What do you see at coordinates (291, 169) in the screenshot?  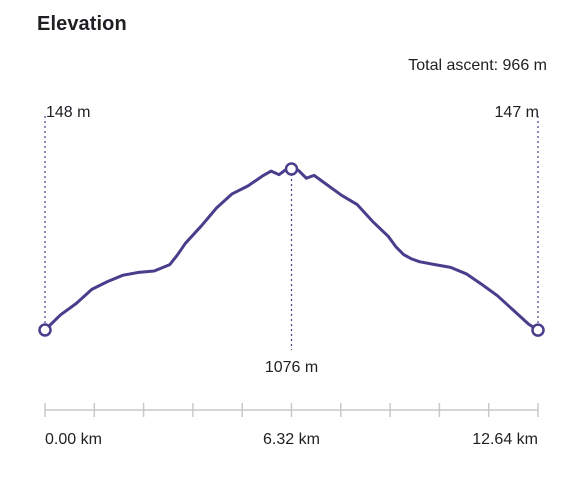 I see `peak-marker` at bounding box center [291, 169].